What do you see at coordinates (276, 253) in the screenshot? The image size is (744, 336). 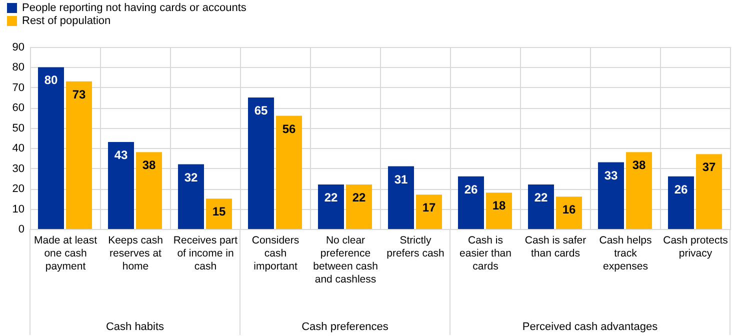 I see `x-tick-label: Considers cash important` at bounding box center [276, 253].